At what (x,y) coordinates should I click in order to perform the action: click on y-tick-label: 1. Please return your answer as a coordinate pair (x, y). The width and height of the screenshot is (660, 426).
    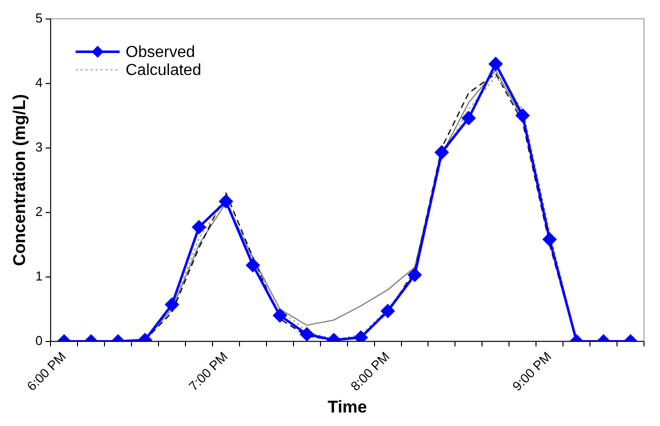
    Looking at the image, I should click on (39, 276).